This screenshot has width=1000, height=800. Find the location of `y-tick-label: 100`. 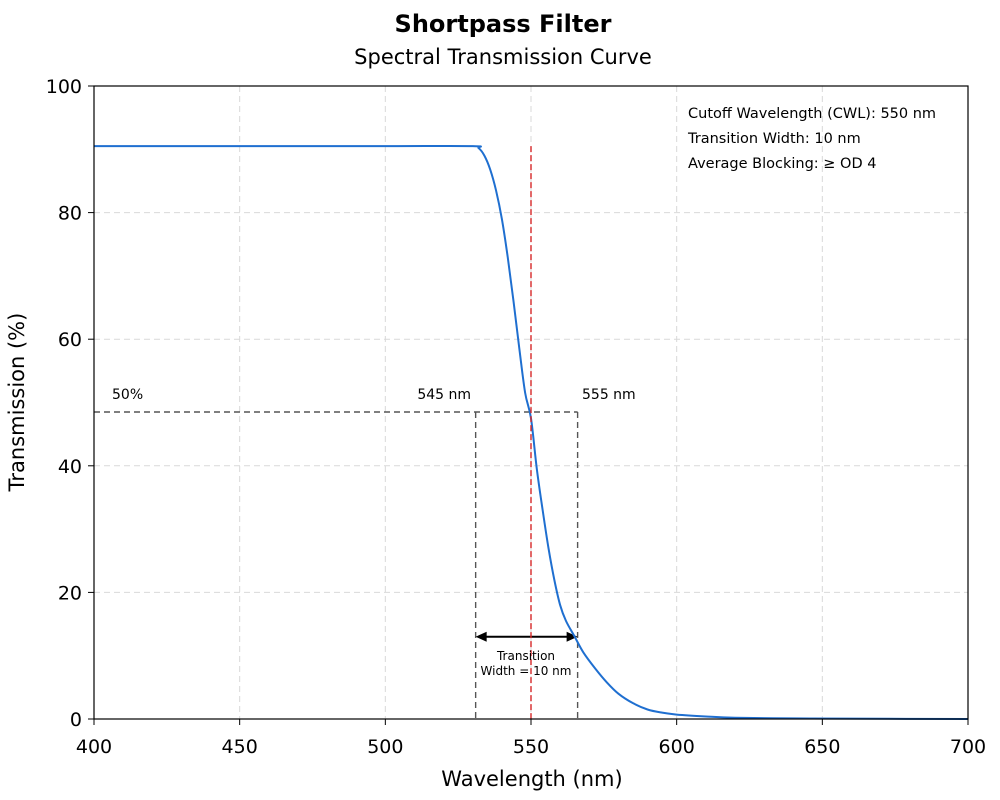

y-tick-label: 100 is located at coordinates (64, 87).